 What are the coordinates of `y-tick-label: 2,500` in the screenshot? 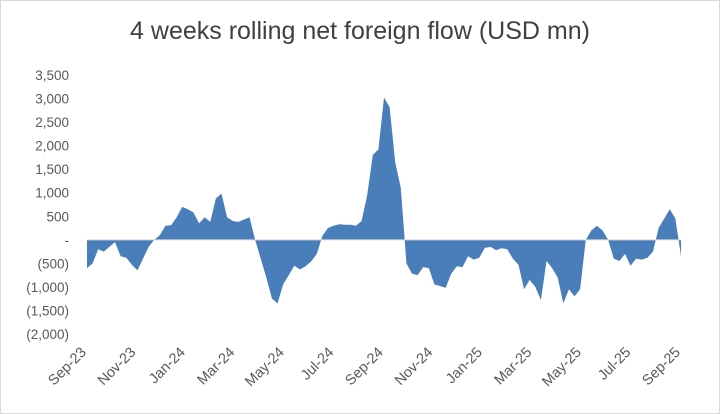 It's located at (52, 122).